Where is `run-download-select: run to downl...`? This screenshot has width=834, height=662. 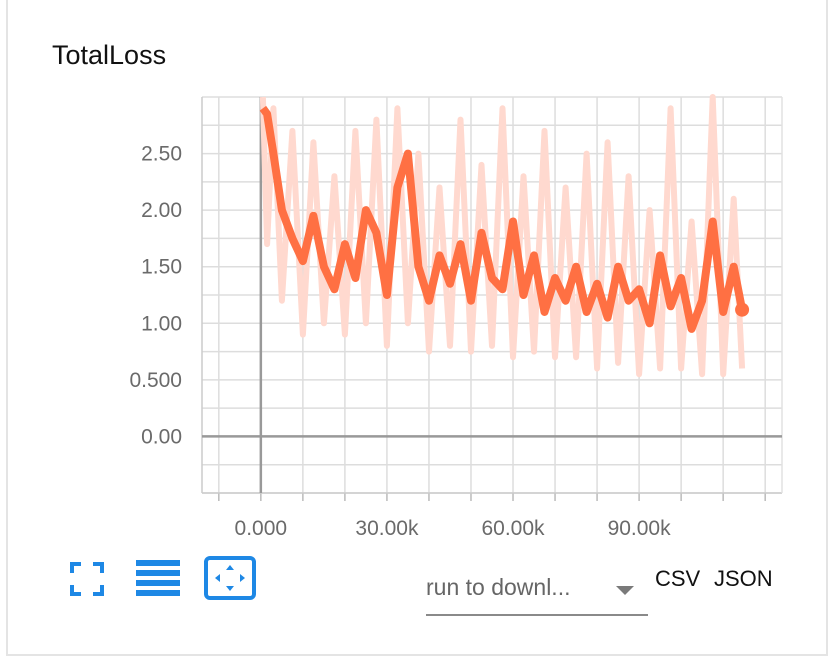 run-download-select: run to downl... is located at coordinates (537, 591).